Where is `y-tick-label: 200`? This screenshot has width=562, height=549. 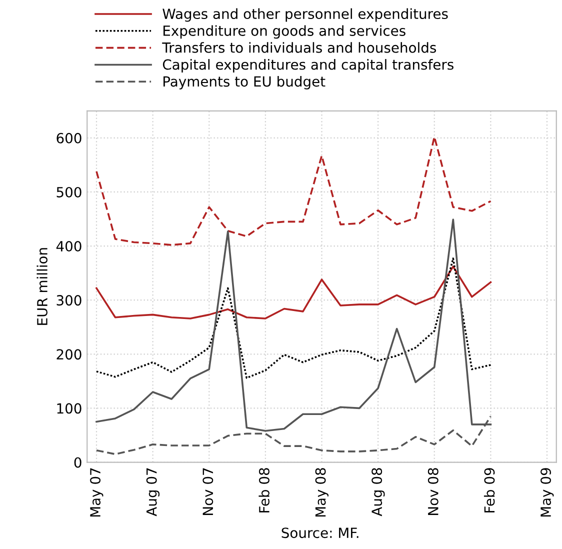 y-tick-label: 200 is located at coordinates (69, 354).